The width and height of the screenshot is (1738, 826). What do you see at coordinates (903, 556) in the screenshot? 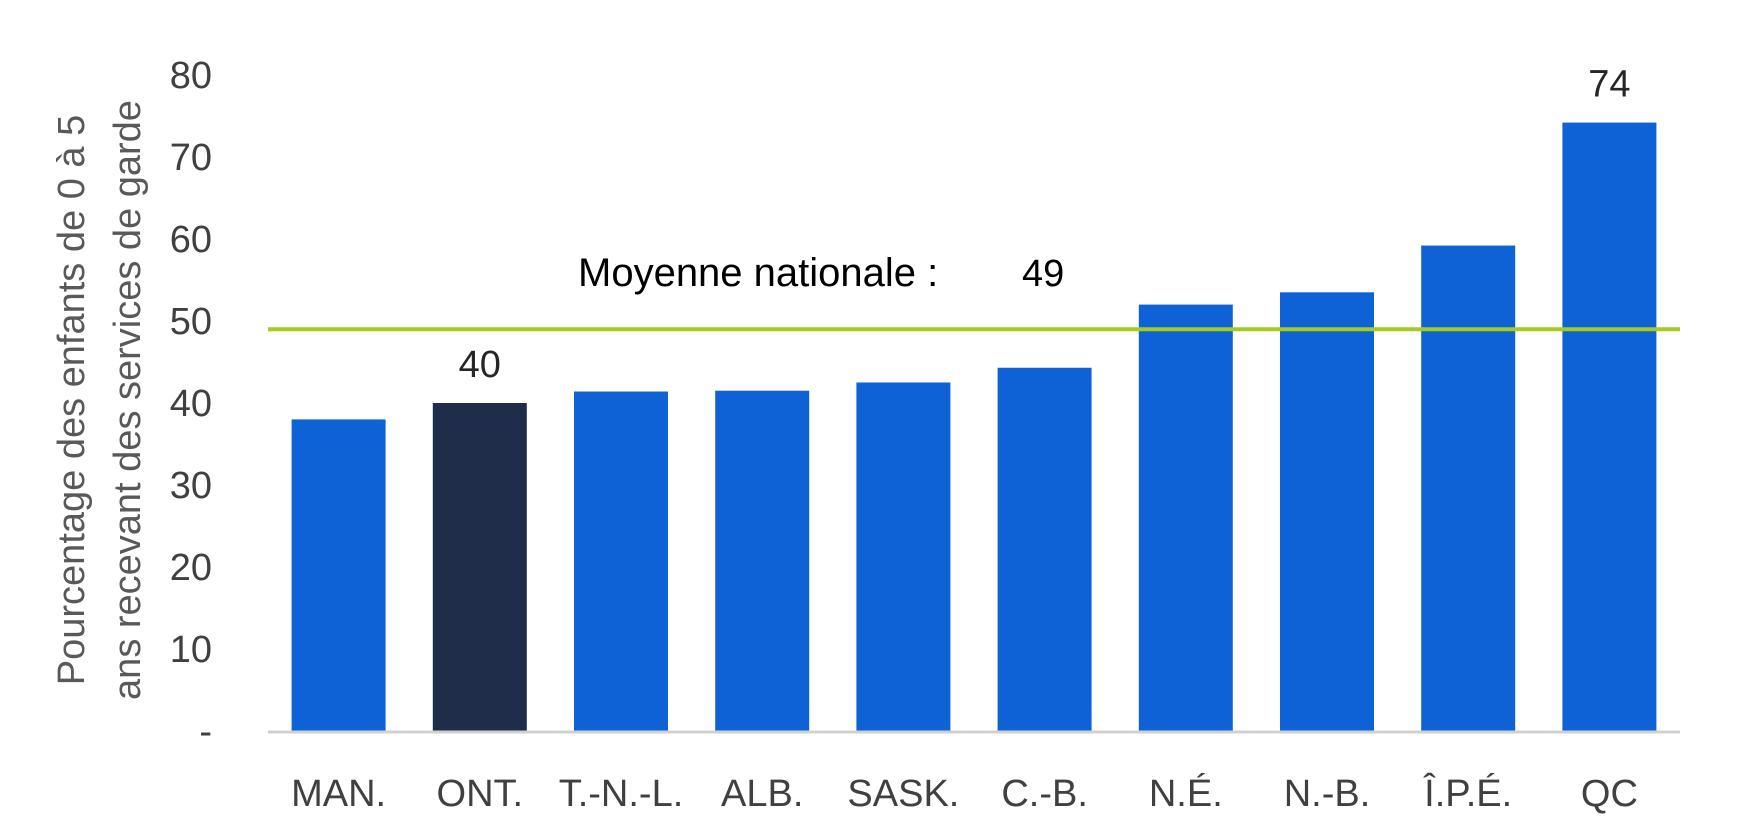
I see `bar-sask` at bounding box center [903, 556].